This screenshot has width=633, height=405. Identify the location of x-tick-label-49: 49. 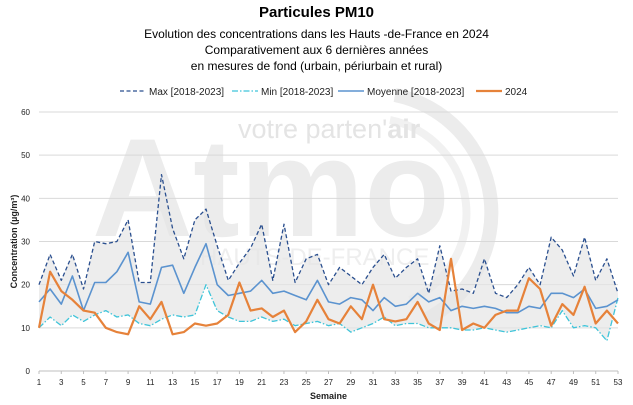
(573, 382).